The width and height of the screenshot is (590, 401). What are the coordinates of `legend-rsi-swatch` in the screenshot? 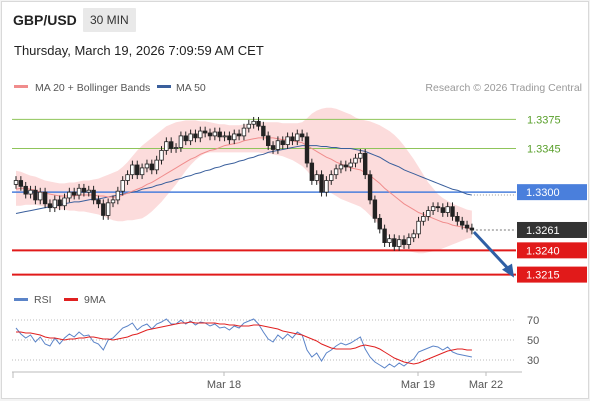 It's located at (21, 299).